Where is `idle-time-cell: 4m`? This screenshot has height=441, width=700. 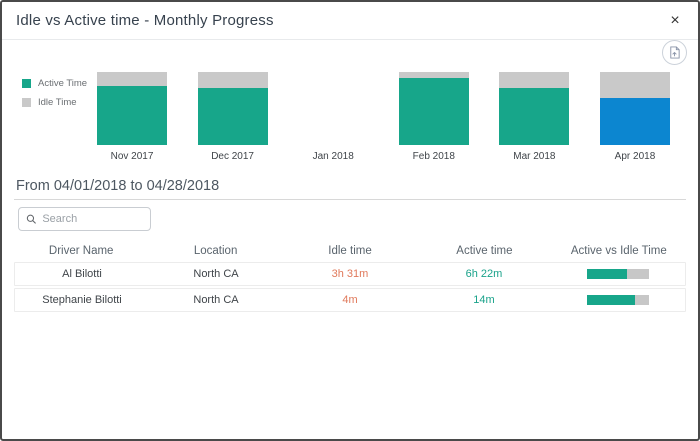 idle-time-cell: 4m is located at coordinates (350, 300).